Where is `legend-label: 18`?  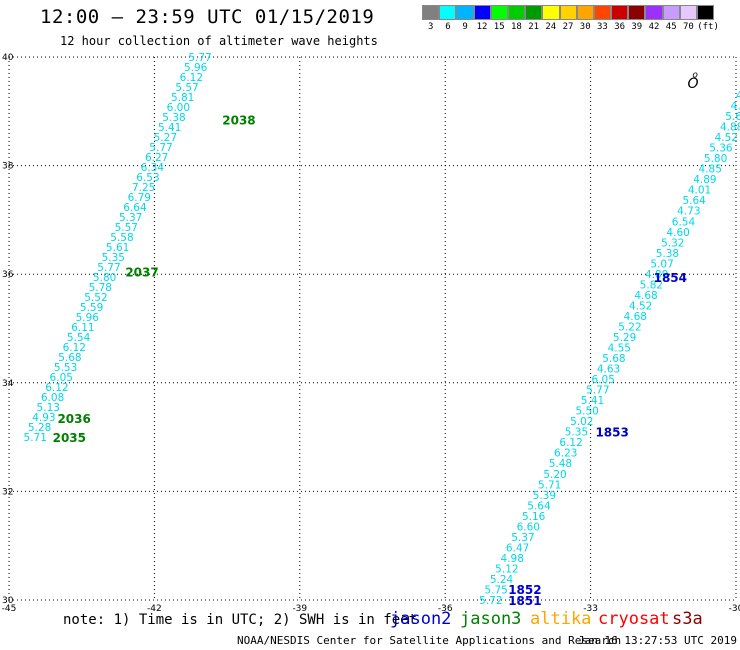 legend-label: 18 is located at coordinates (516, 27).